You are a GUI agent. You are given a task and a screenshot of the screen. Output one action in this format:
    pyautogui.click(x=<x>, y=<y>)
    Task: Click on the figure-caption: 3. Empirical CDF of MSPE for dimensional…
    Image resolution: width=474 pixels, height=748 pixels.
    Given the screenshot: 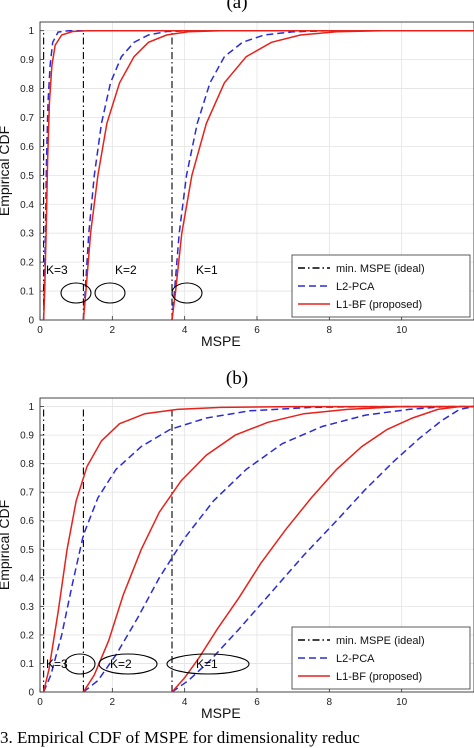 What is the action you would take?
    pyautogui.click(x=180, y=737)
    